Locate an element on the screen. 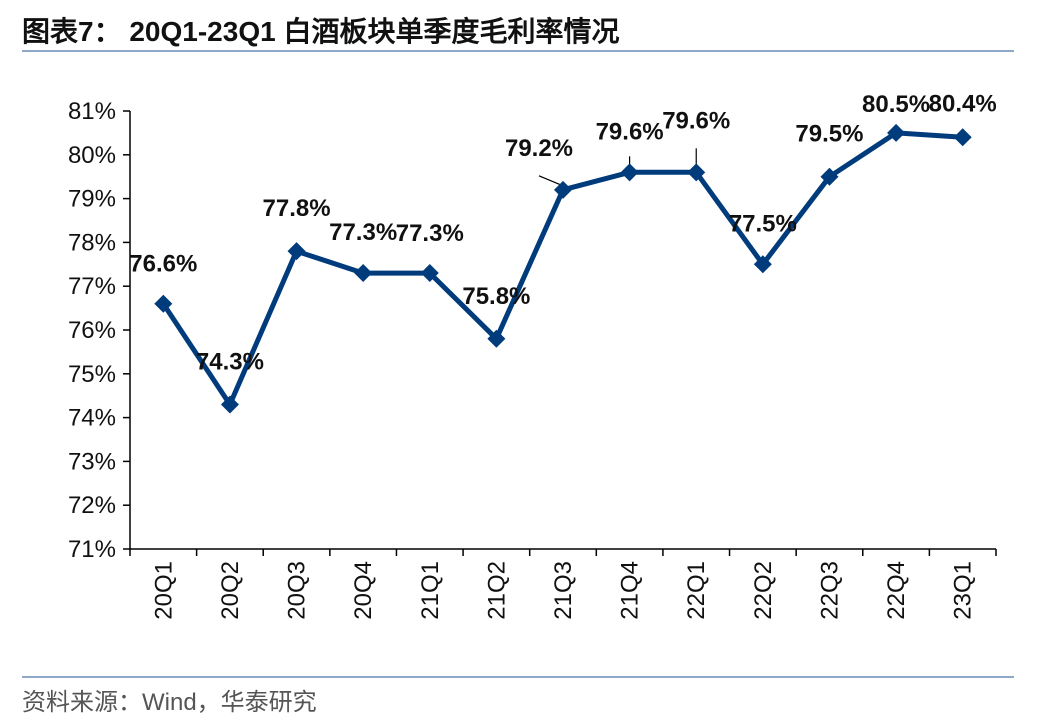 The width and height of the screenshot is (1044, 728). footer-divider is located at coordinates (518, 677).